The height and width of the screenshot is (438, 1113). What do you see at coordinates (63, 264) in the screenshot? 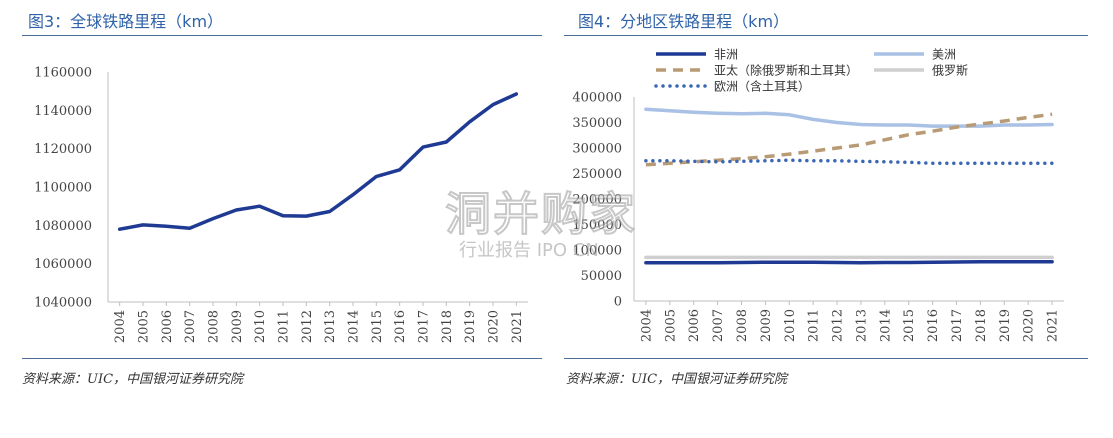
I see `y-tick-label: 1060000` at bounding box center [63, 264].